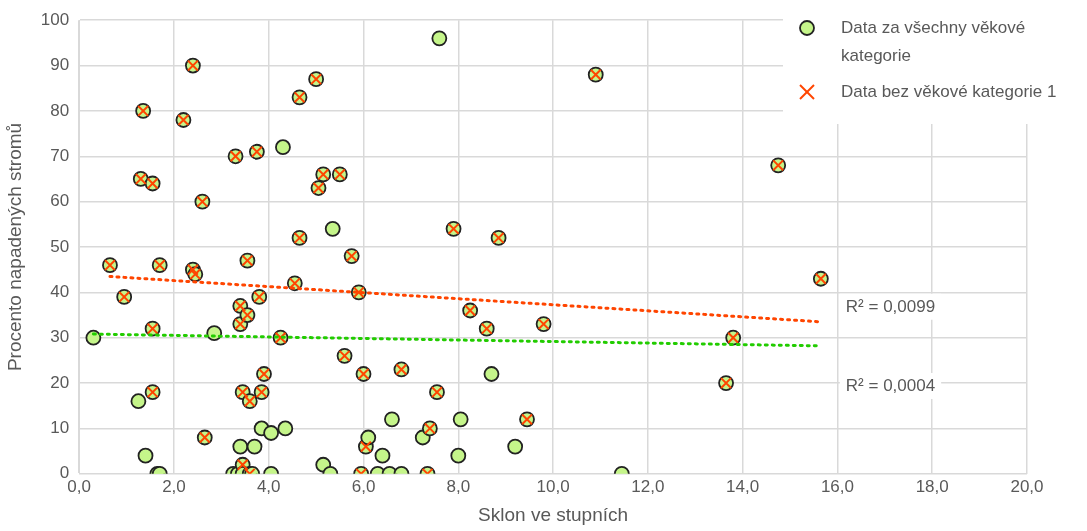  I want to click on x-tick-label: 4,0, so click(268, 486).